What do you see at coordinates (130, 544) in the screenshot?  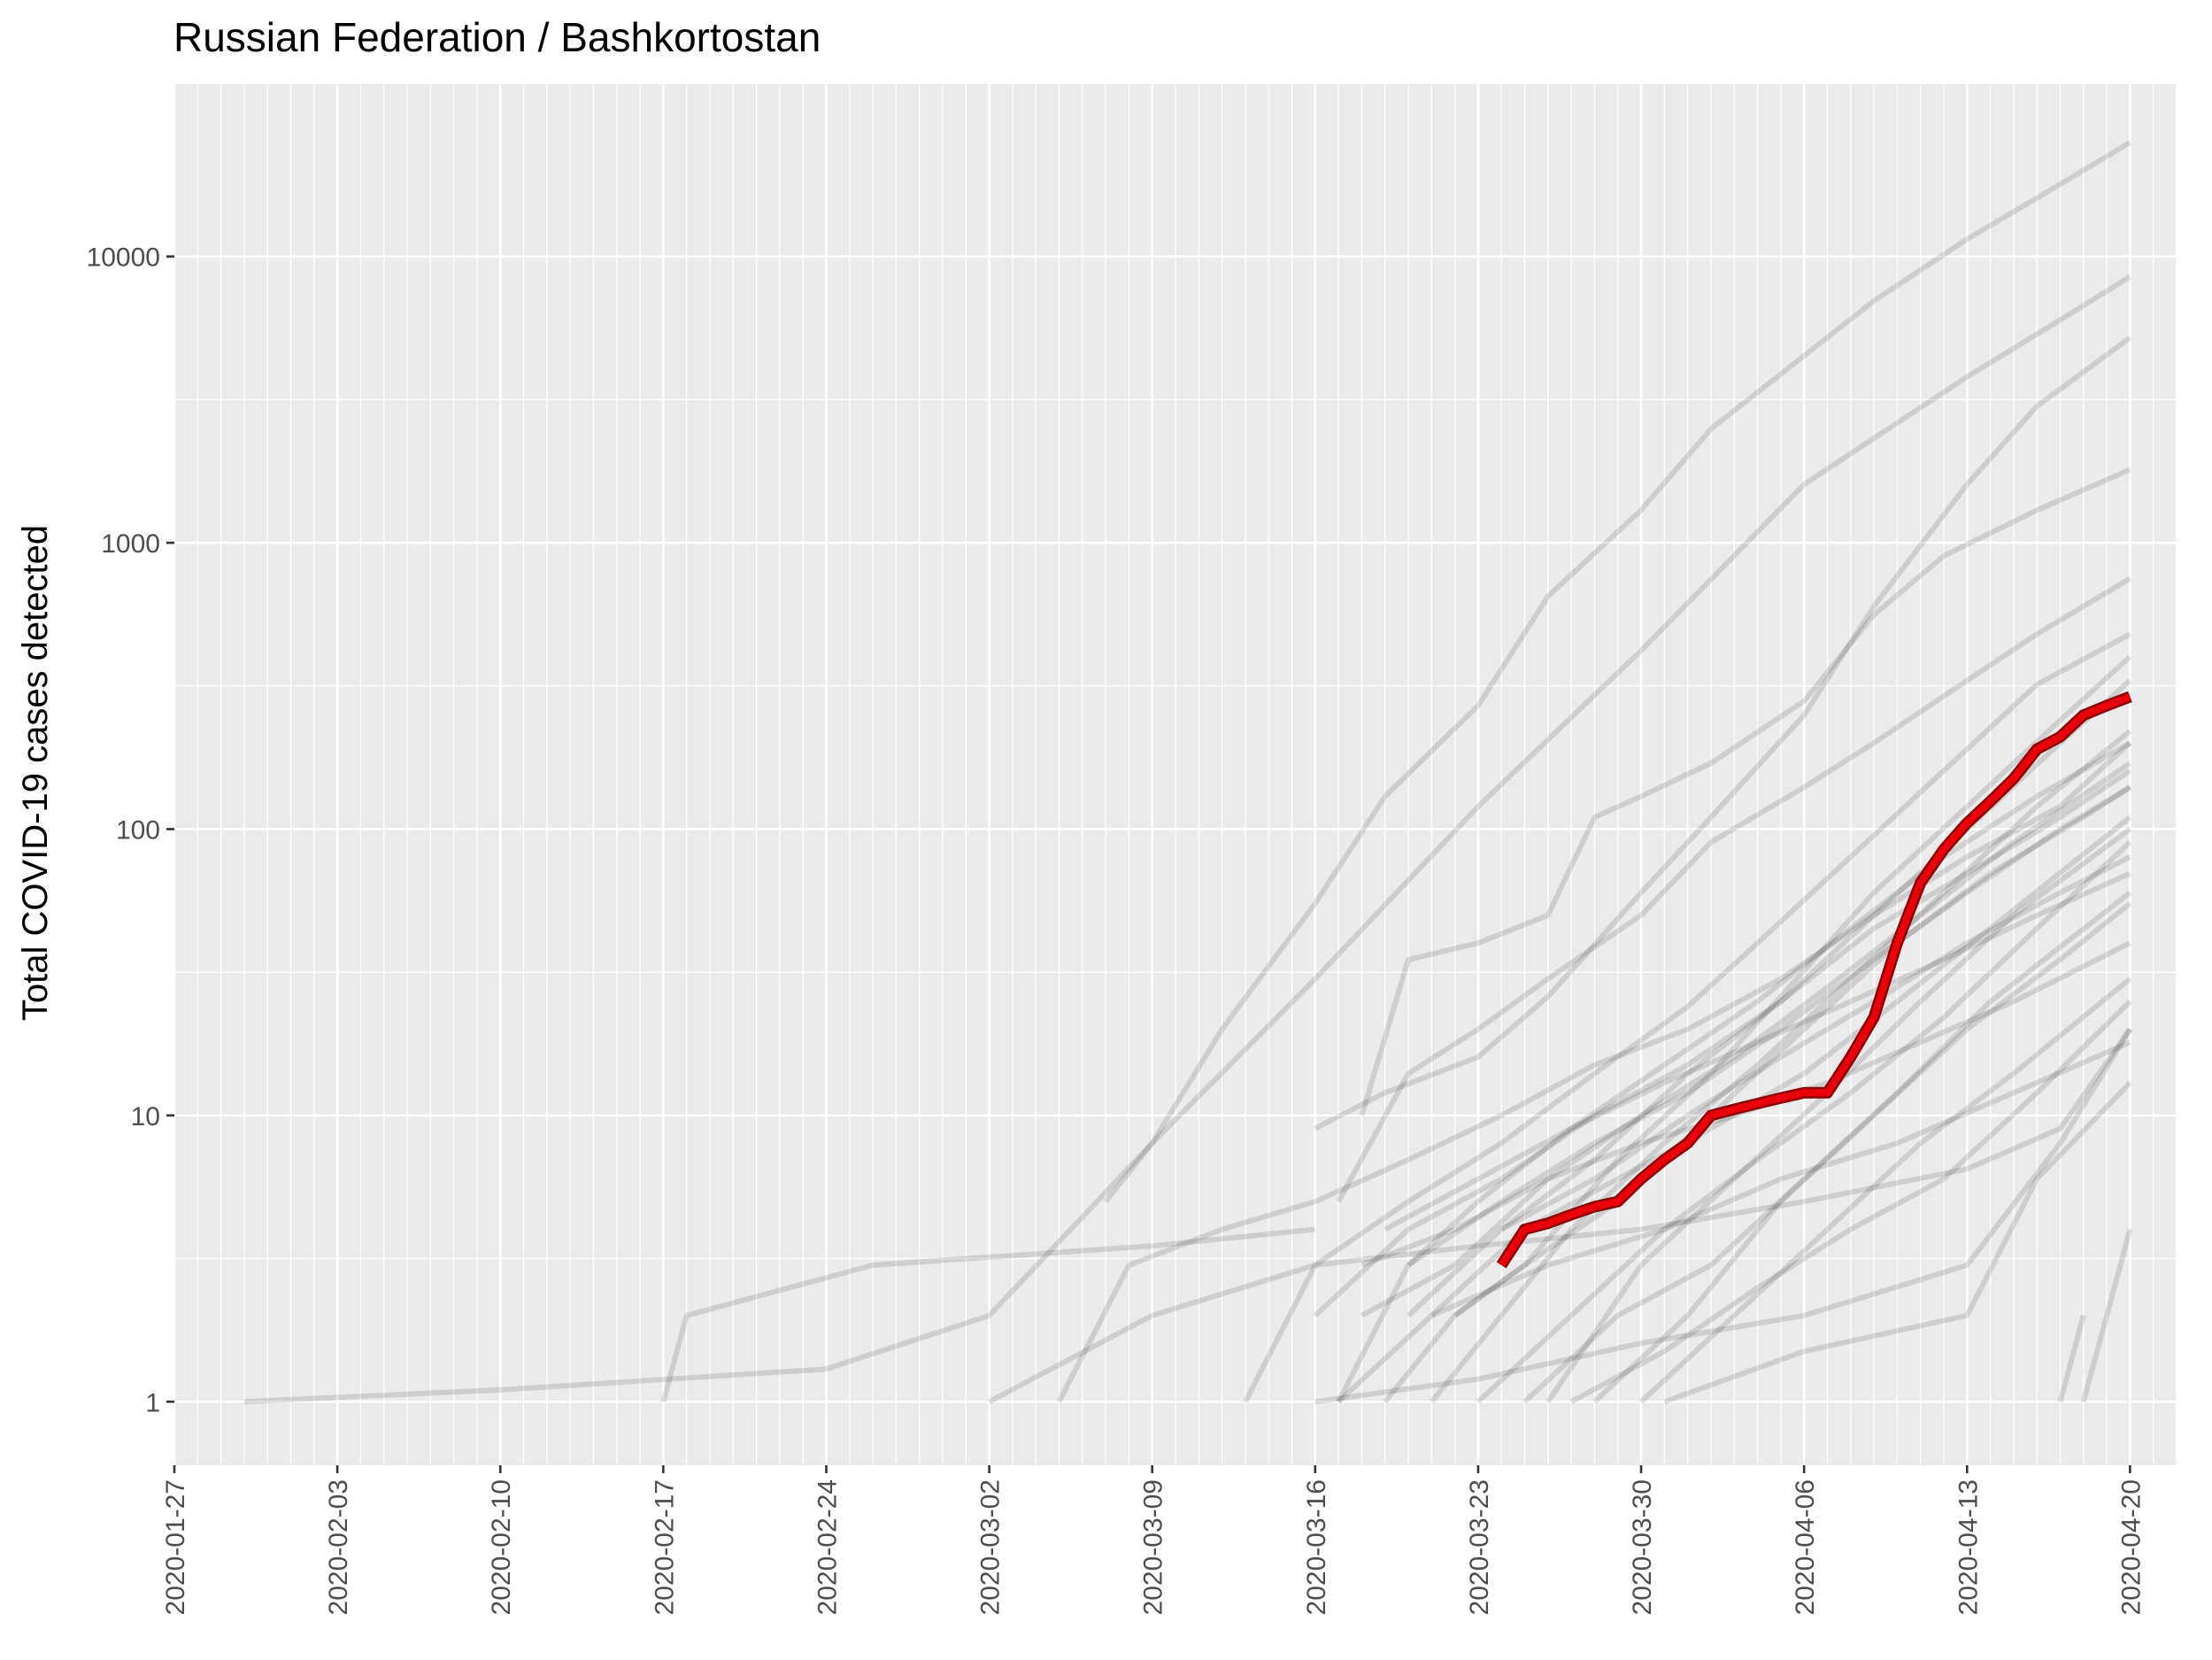 I see `y-tick-label: 1000` at bounding box center [130, 544].